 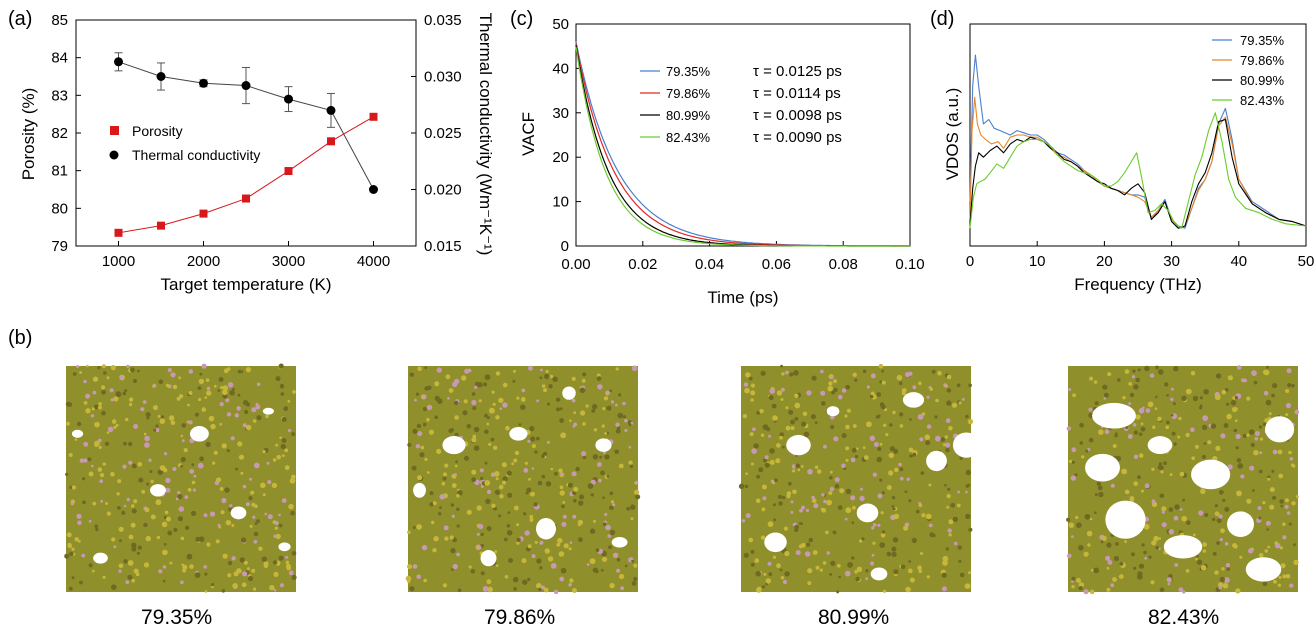 I want to click on legend-label-c: 79.86%, so click(x=688, y=93).